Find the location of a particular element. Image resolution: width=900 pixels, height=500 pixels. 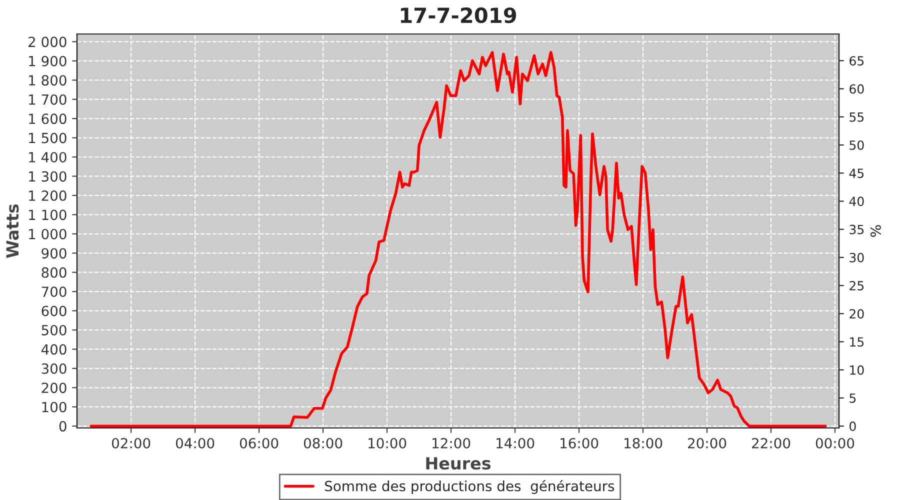

x-tick-label: 02:00 is located at coordinates (131, 443).